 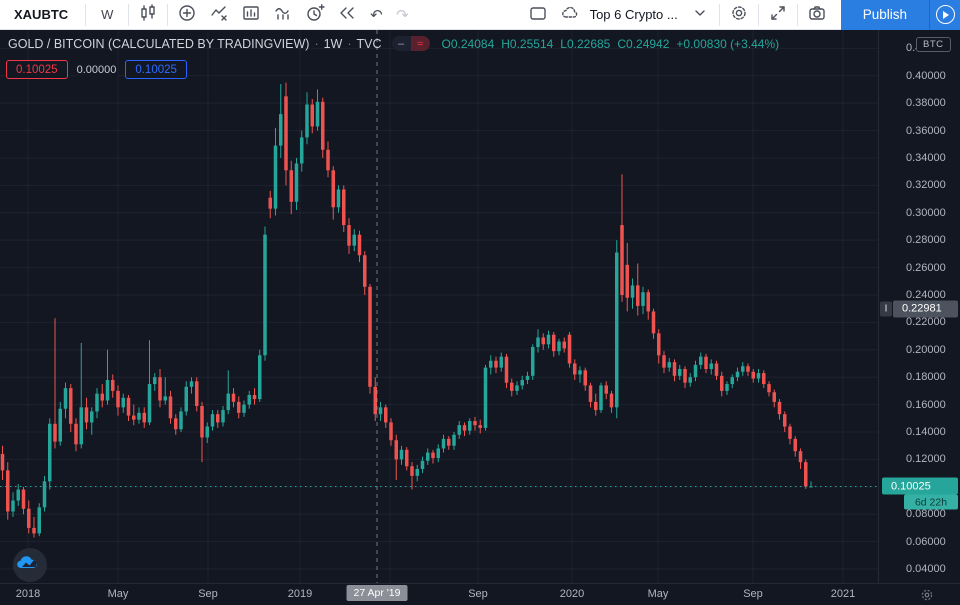 I want to click on financial-metrics-button, so click(x=251, y=15).